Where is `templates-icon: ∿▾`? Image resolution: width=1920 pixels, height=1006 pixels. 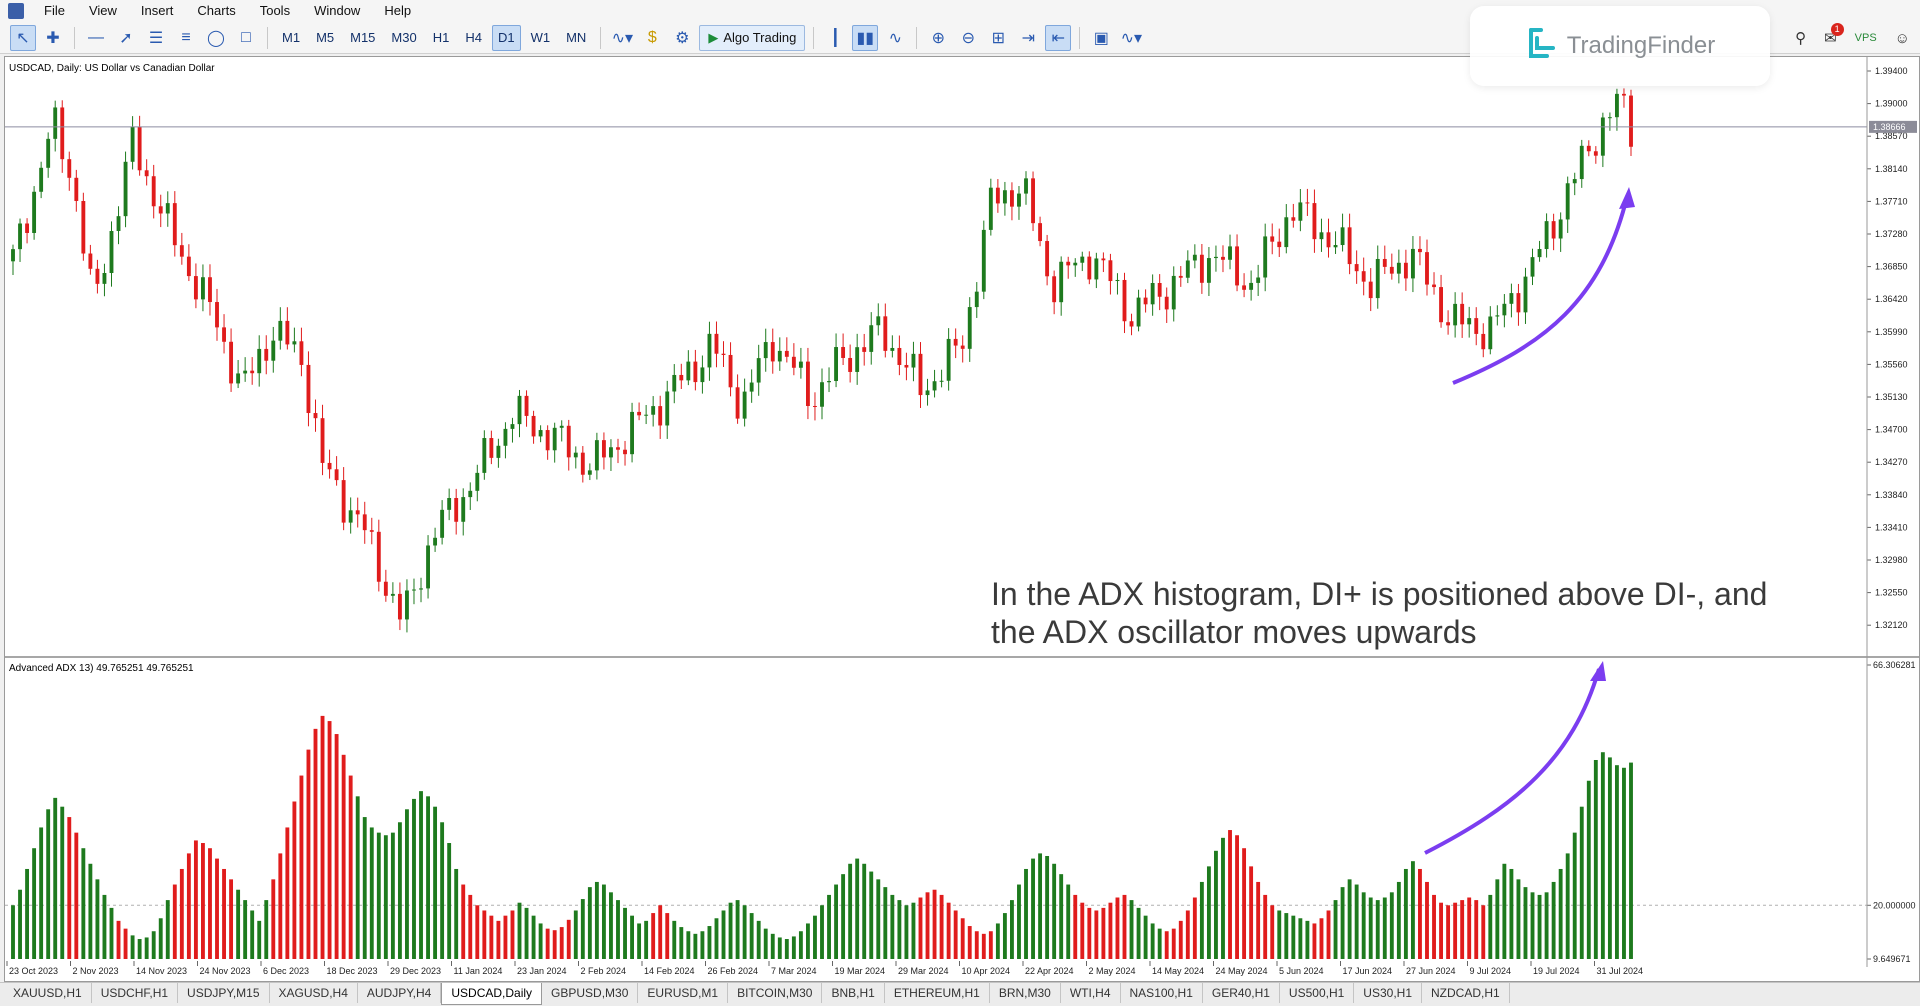 templates-icon: ∿▾ is located at coordinates (1131, 38).